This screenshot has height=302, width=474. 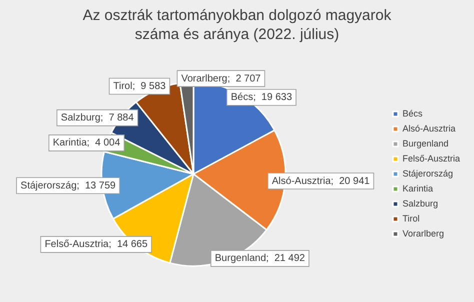 What do you see at coordinates (425, 143) in the screenshot?
I see `legend-label: Burgenland` at bounding box center [425, 143].